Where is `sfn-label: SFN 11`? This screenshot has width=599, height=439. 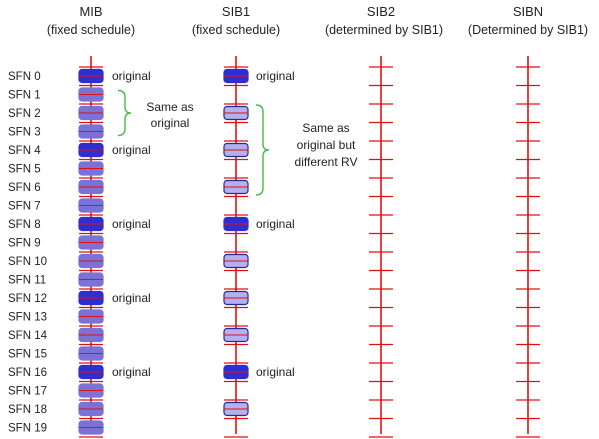
sfn-label: SFN 11 is located at coordinates (27, 281).